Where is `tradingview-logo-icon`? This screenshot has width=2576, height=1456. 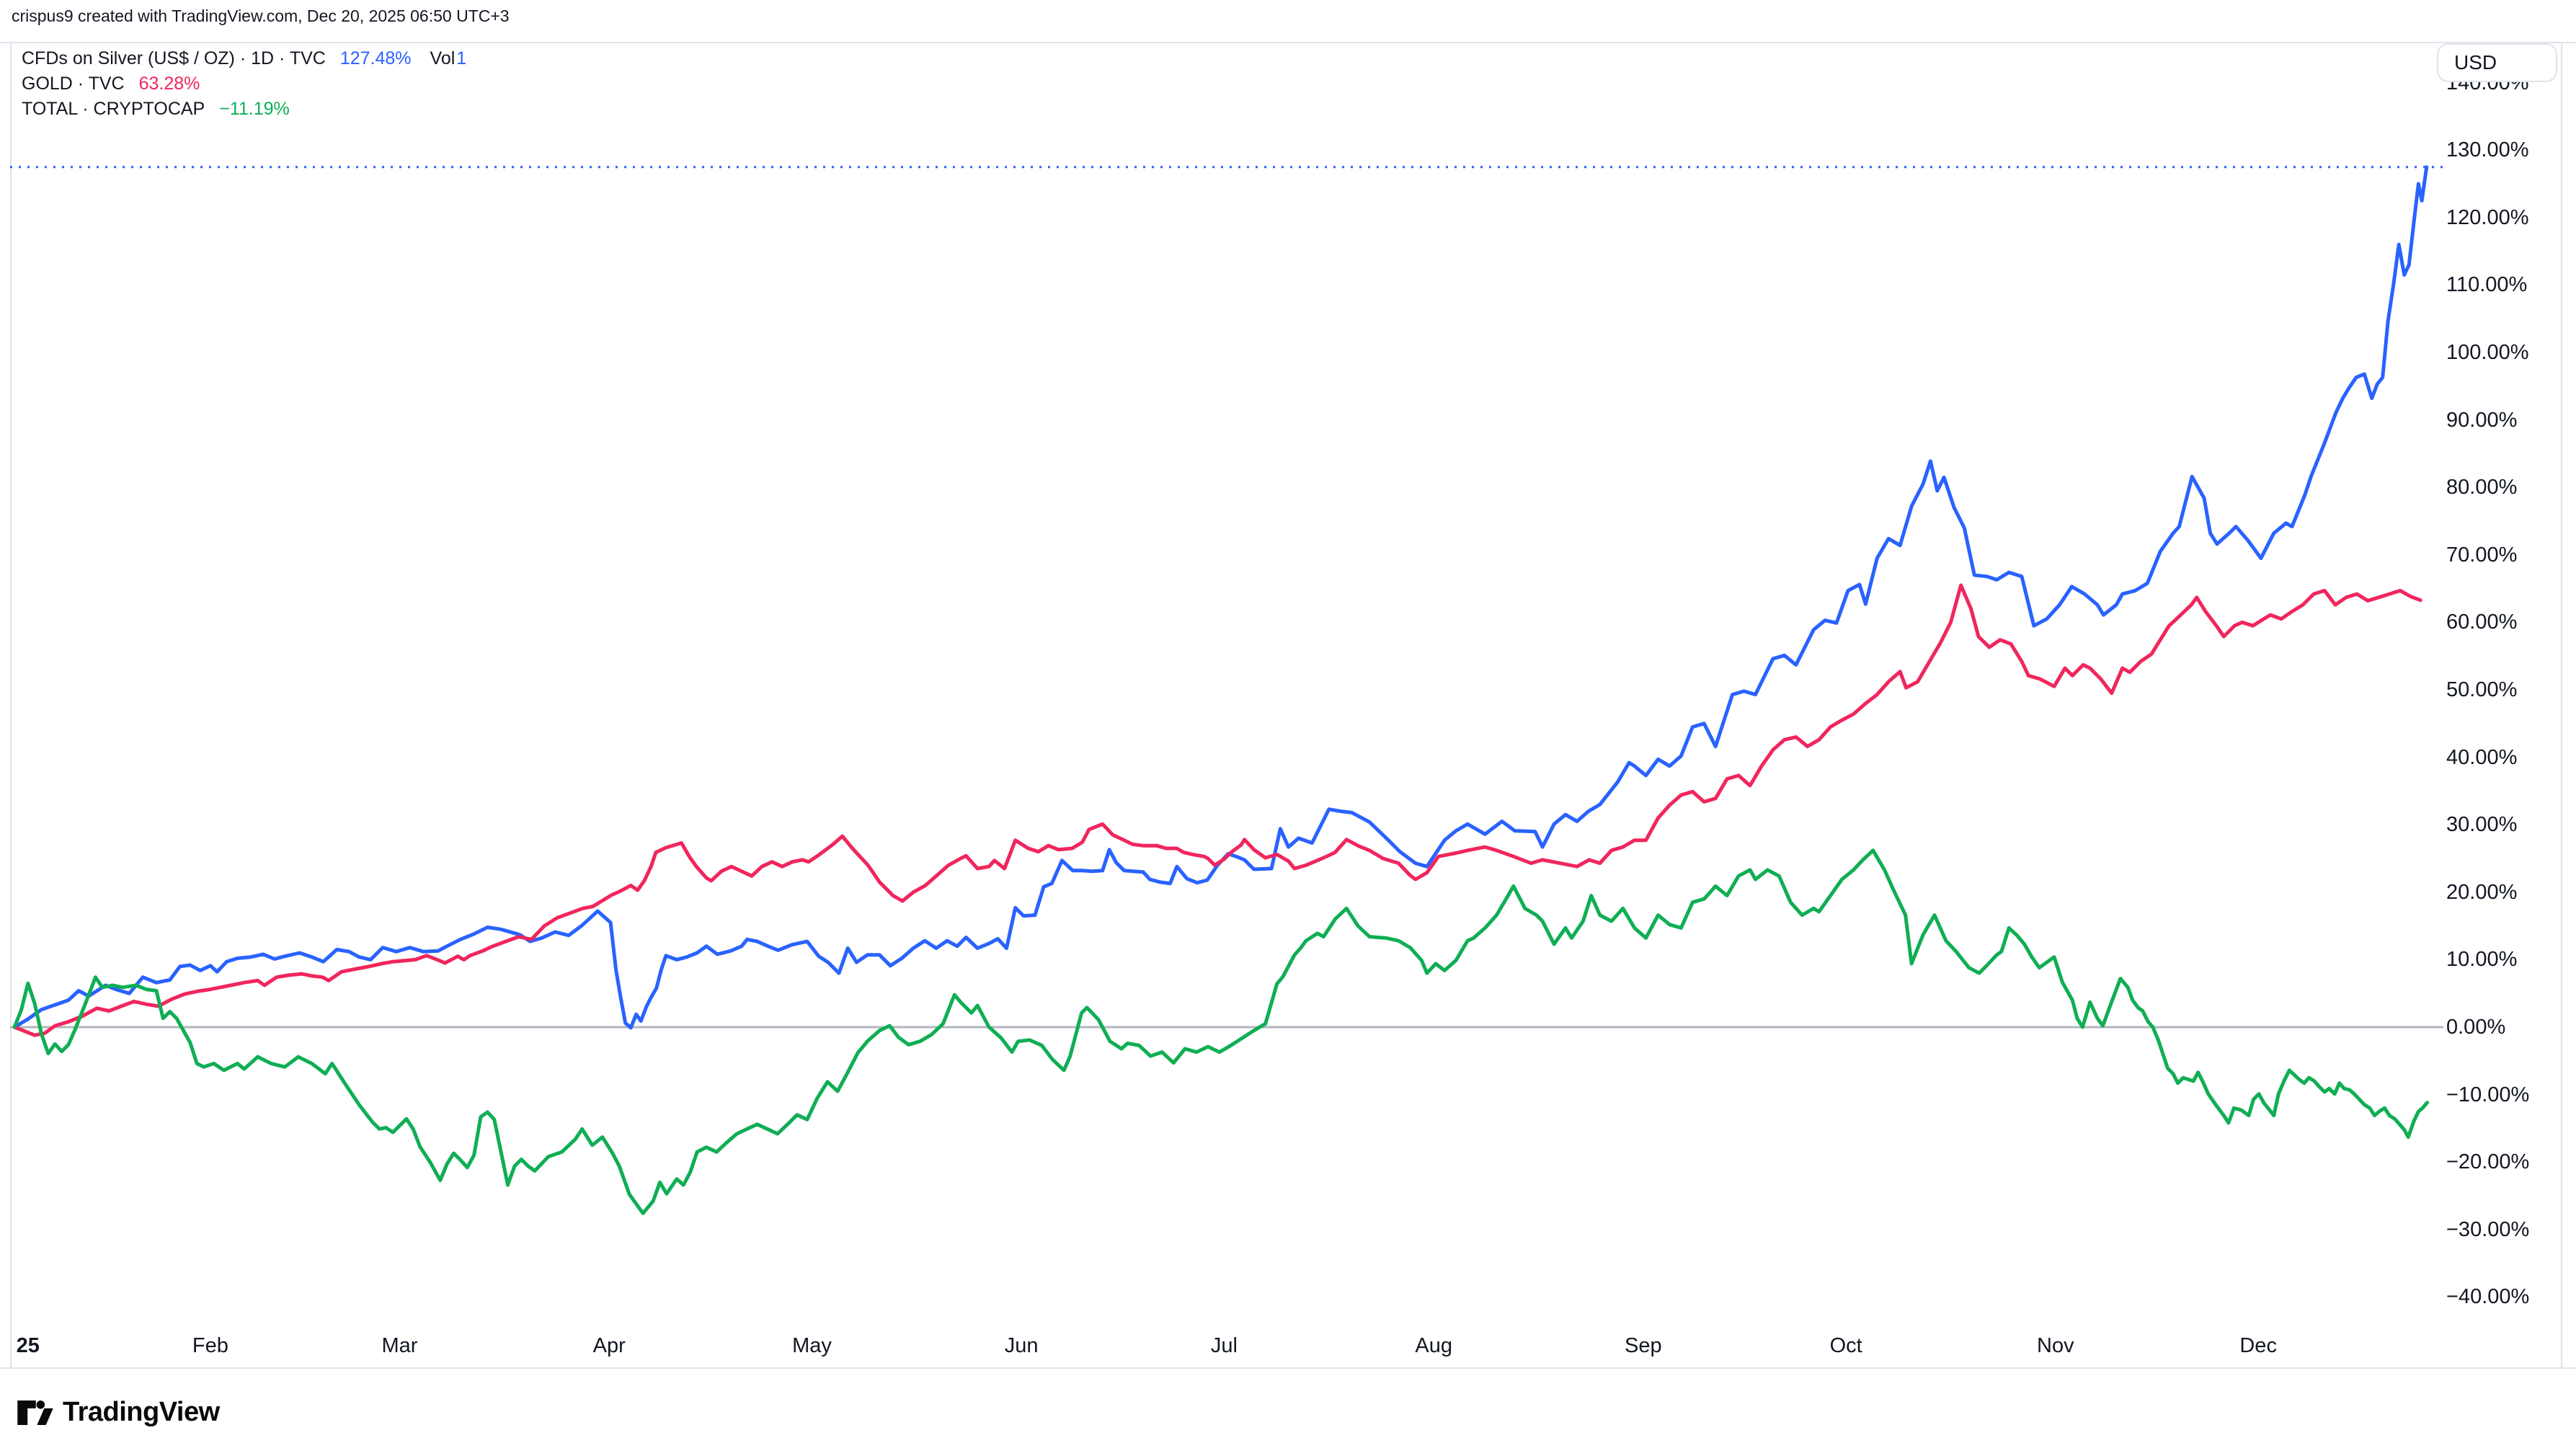
tradingview-logo-icon is located at coordinates (35, 1412).